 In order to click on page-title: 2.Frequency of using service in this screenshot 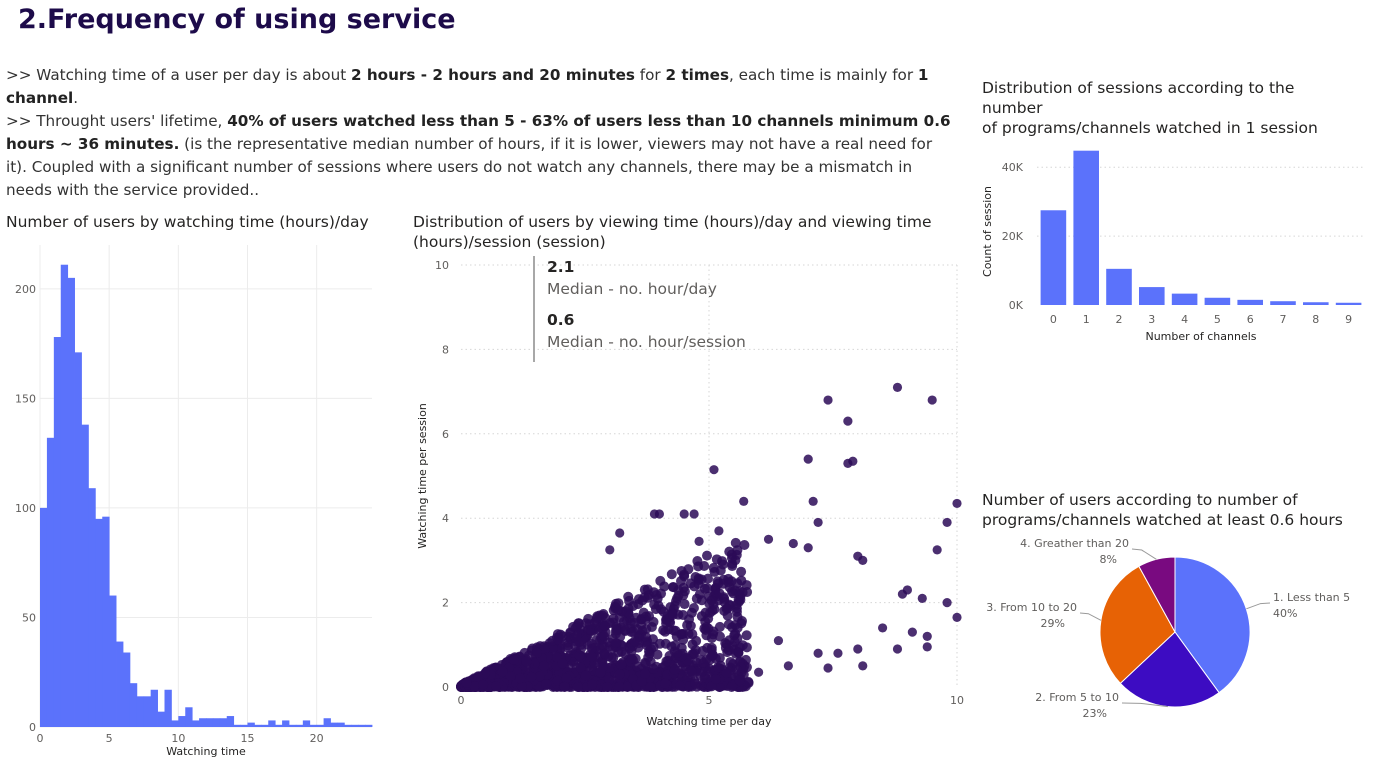, I will do `click(237, 19)`.